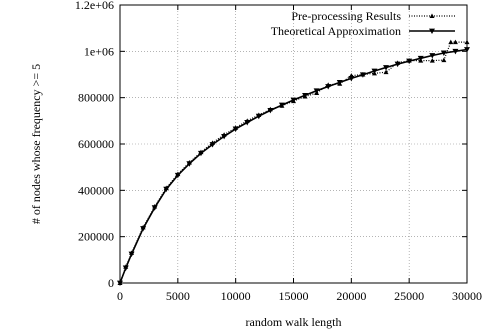 The image size is (487, 333). I want to click on y-axis-label: # of nodes whose frequency >= 5, so click(36, 144).